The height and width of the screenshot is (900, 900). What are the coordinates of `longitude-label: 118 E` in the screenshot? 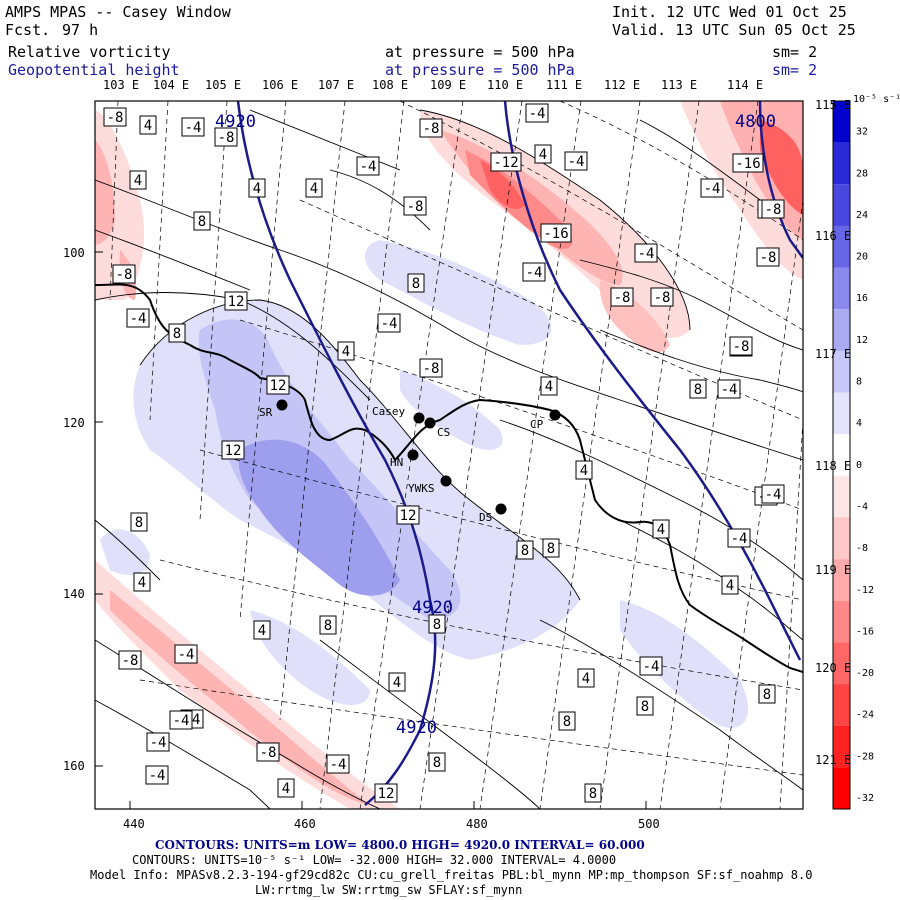 It's located at (833, 466).